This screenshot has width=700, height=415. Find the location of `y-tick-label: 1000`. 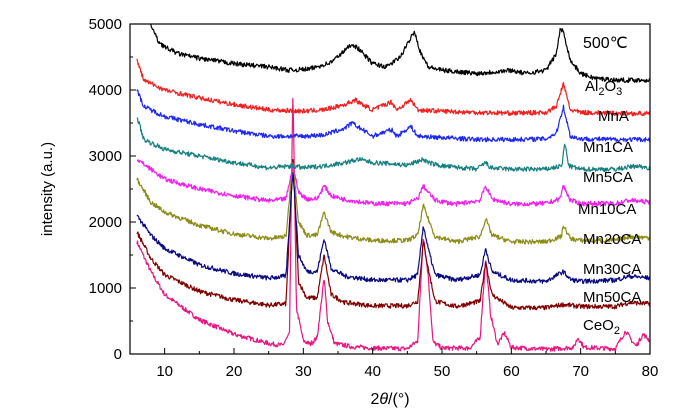

y-tick-label: 1000 is located at coordinates (105, 288).